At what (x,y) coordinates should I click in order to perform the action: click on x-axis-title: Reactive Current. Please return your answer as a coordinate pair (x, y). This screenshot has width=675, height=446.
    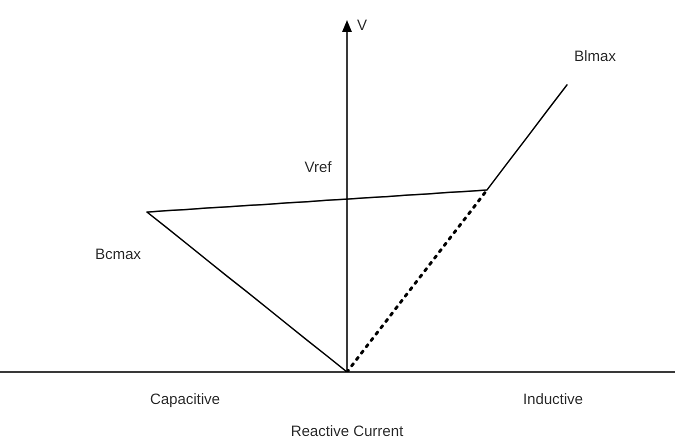
    Looking at the image, I should click on (347, 431).